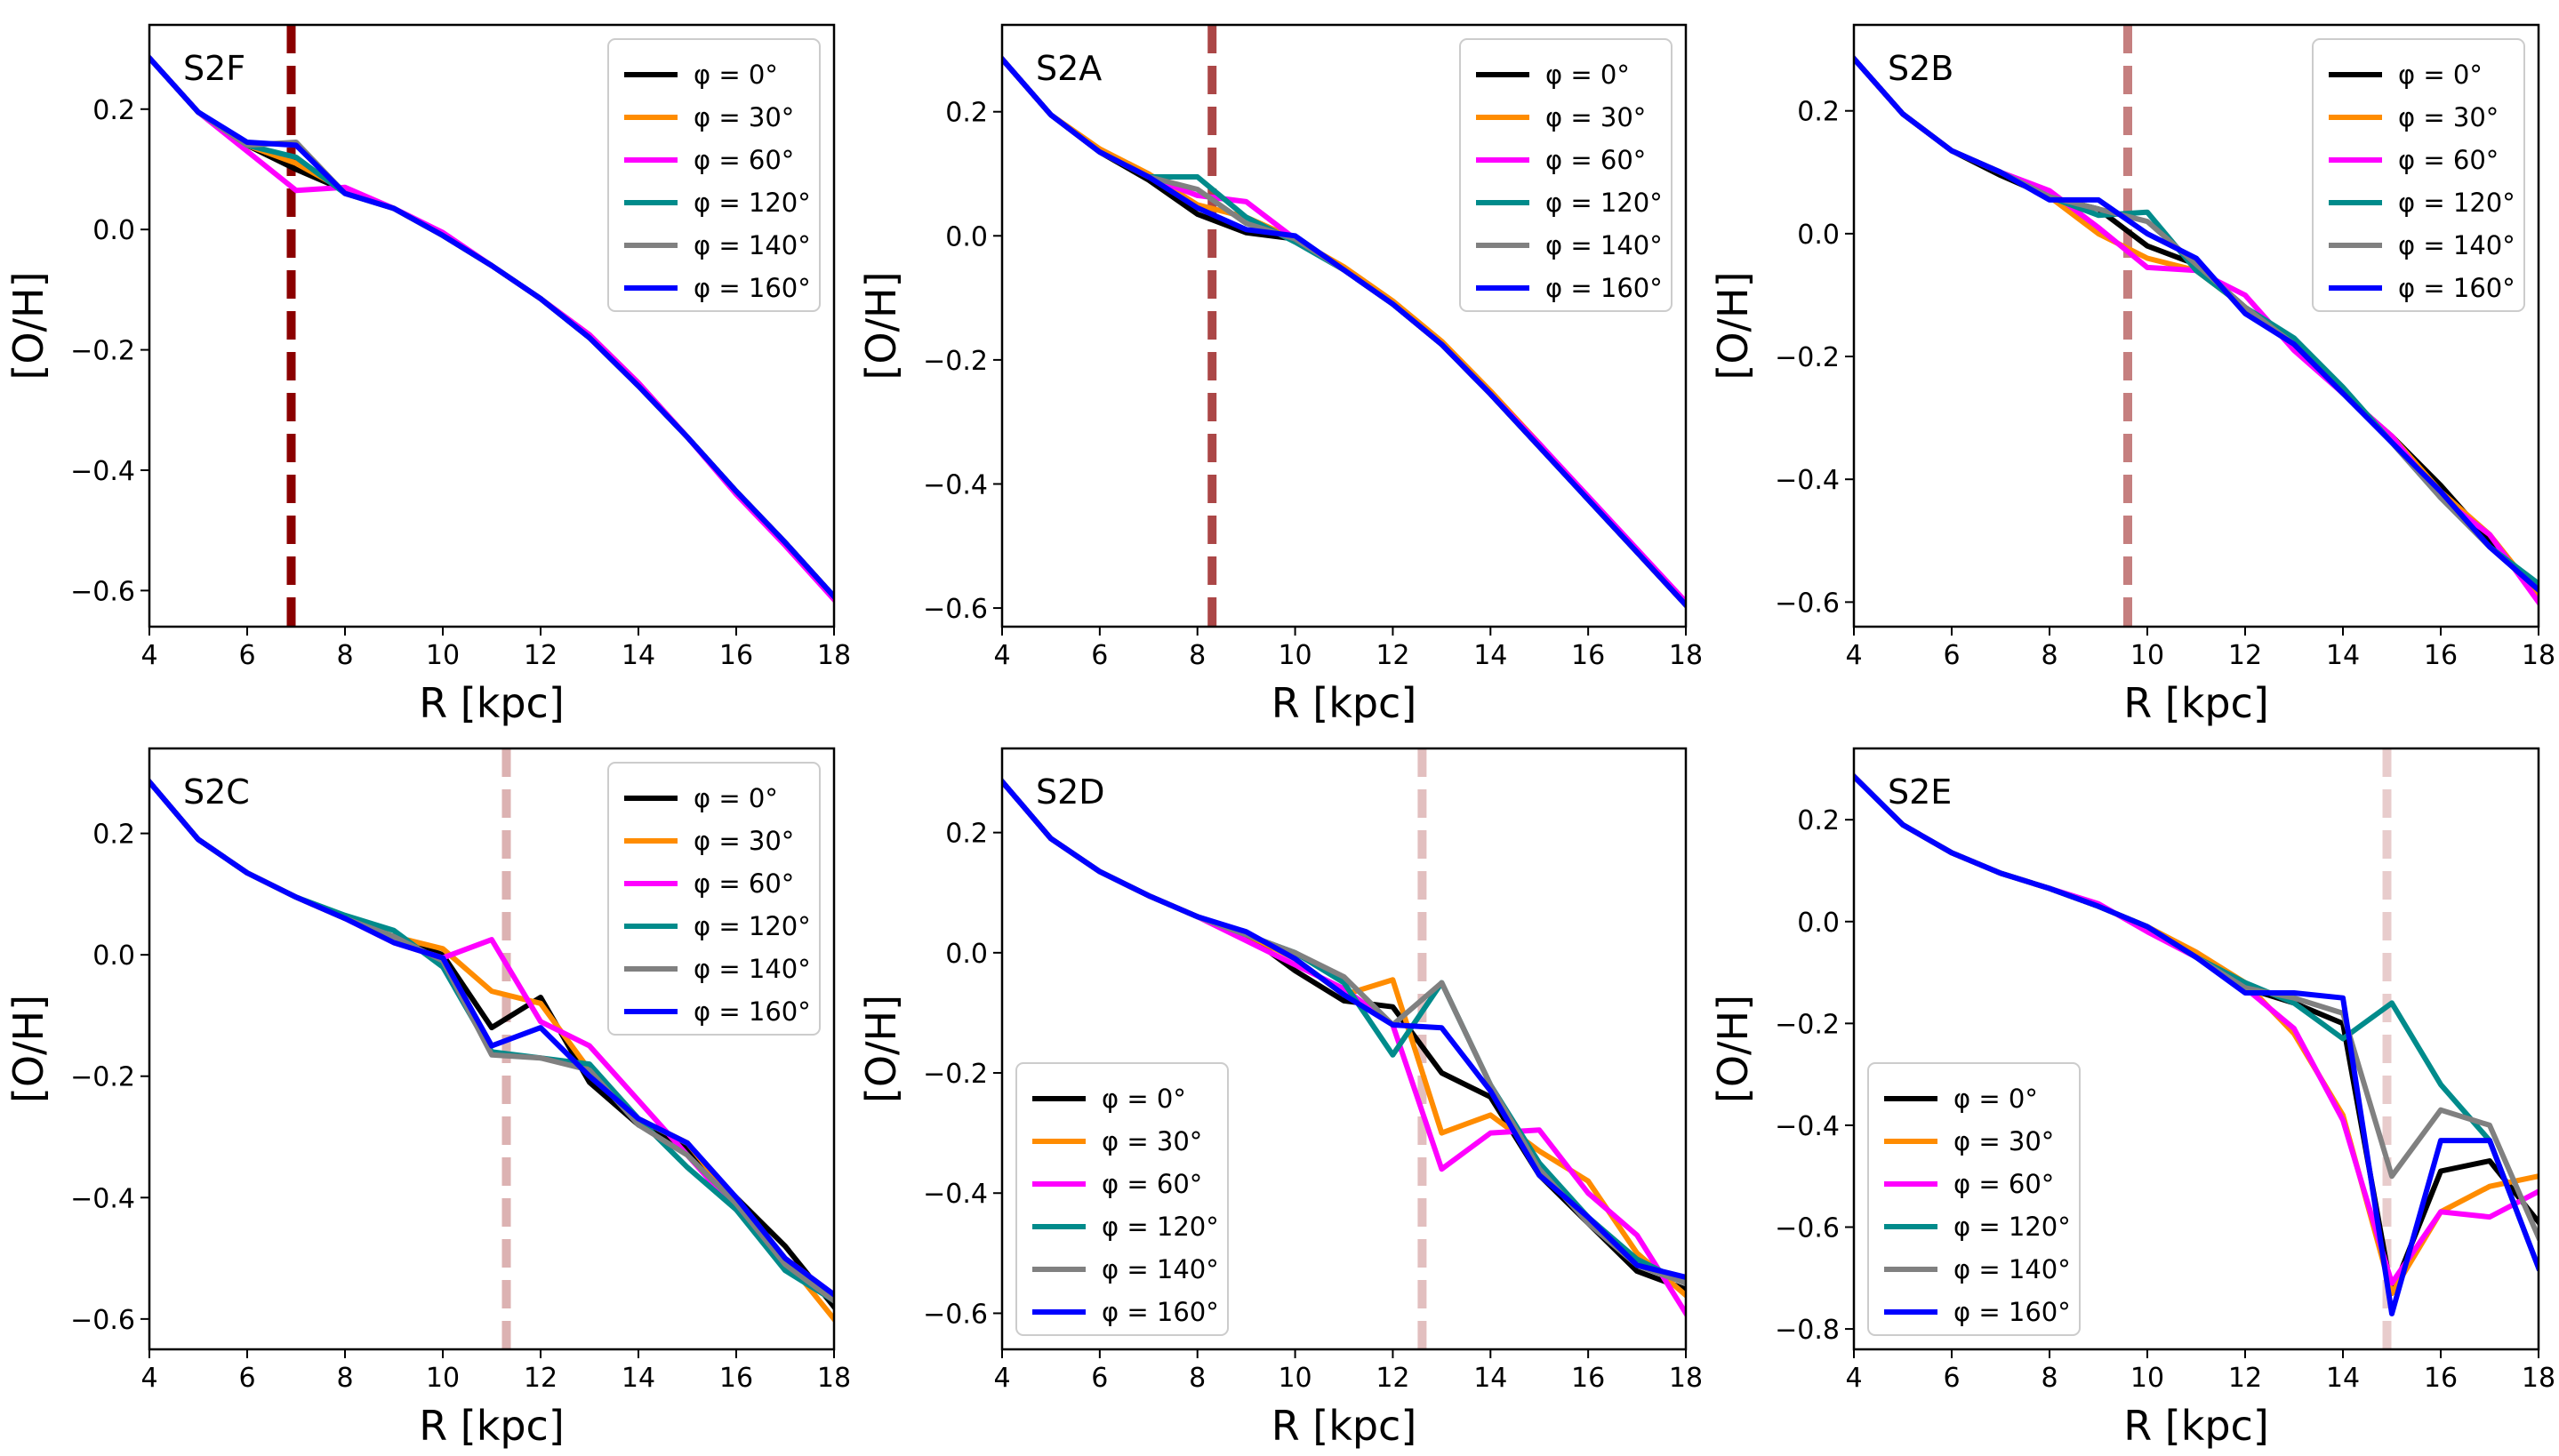 The image size is (2559, 1456). What do you see at coordinates (1807, 1330) in the screenshot?
I see `y-tick-label: −0.8` at bounding box center [1807, 1330].